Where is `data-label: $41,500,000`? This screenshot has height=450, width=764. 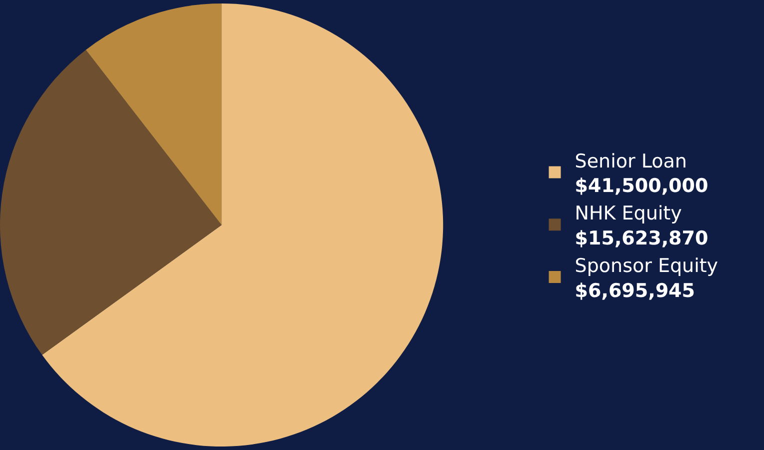
data-label: $41,500,000 is located at coordinates (641, 185).